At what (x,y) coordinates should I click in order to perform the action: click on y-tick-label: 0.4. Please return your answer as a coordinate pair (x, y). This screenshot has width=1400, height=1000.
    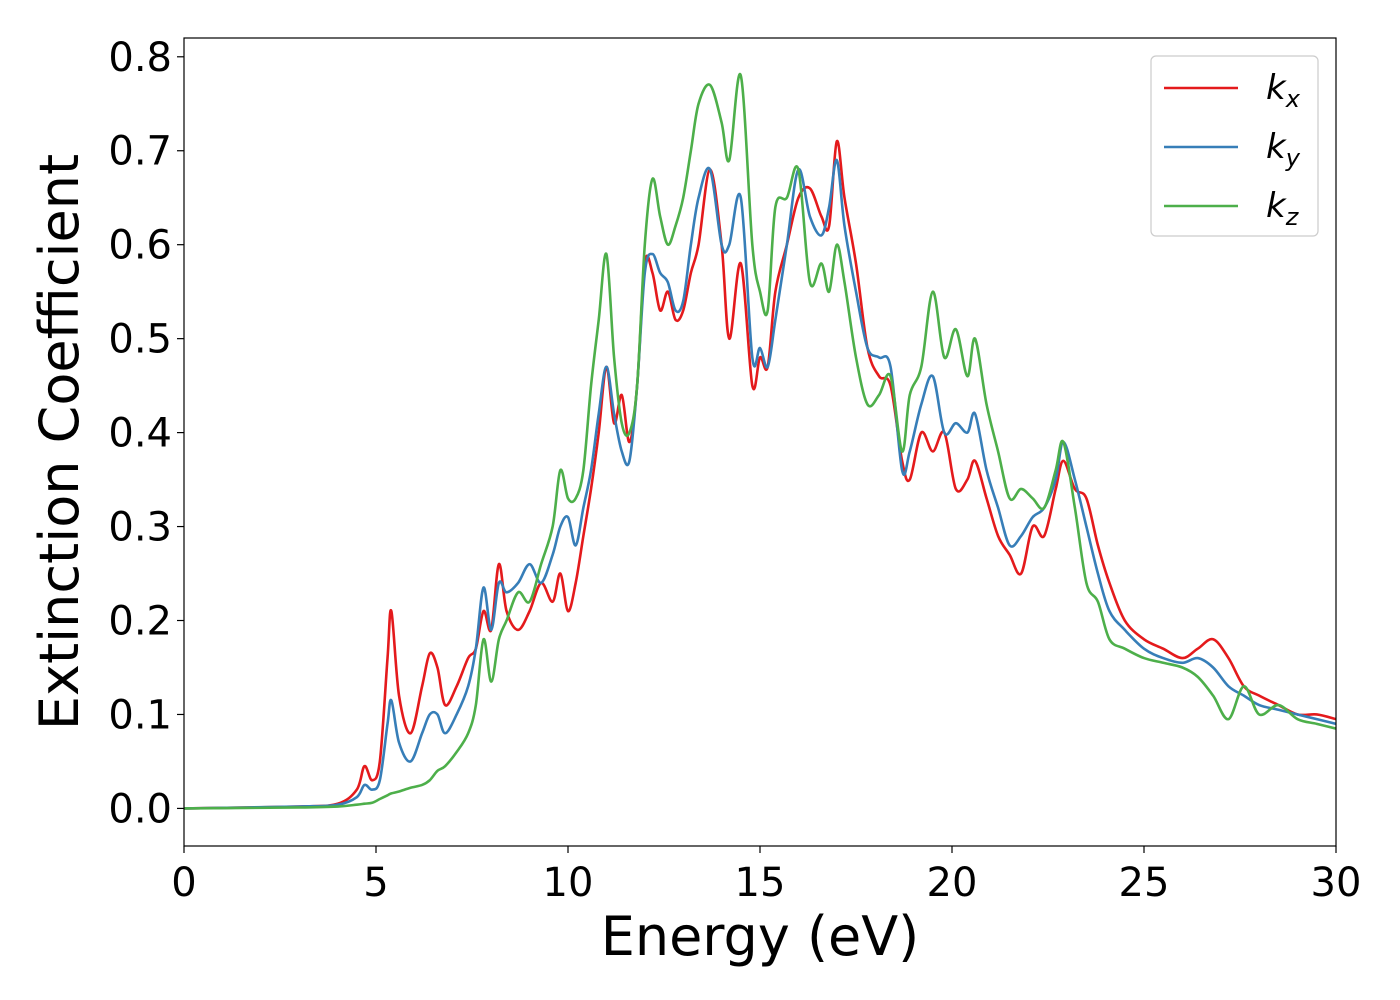
    Looking at the image, I should click on (140, 434).